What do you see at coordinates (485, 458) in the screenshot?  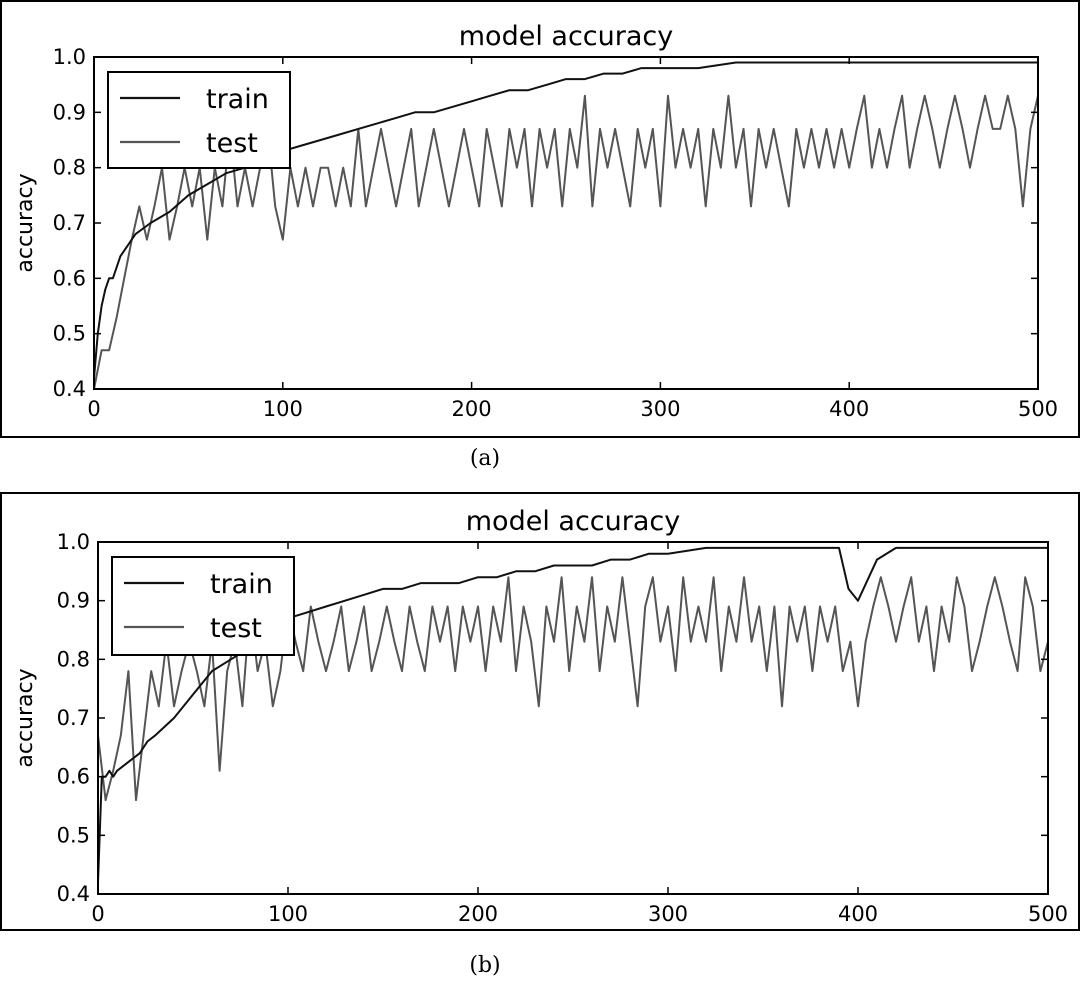 I see `caption-a: (a)` at bounding box center [485, 458].